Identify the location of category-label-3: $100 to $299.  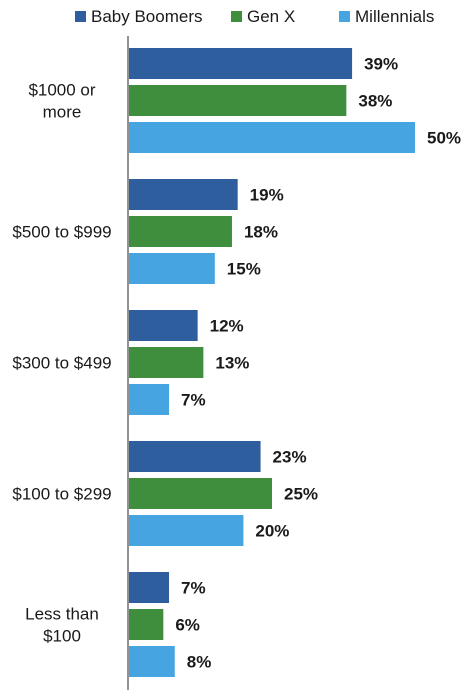
(61, 494).